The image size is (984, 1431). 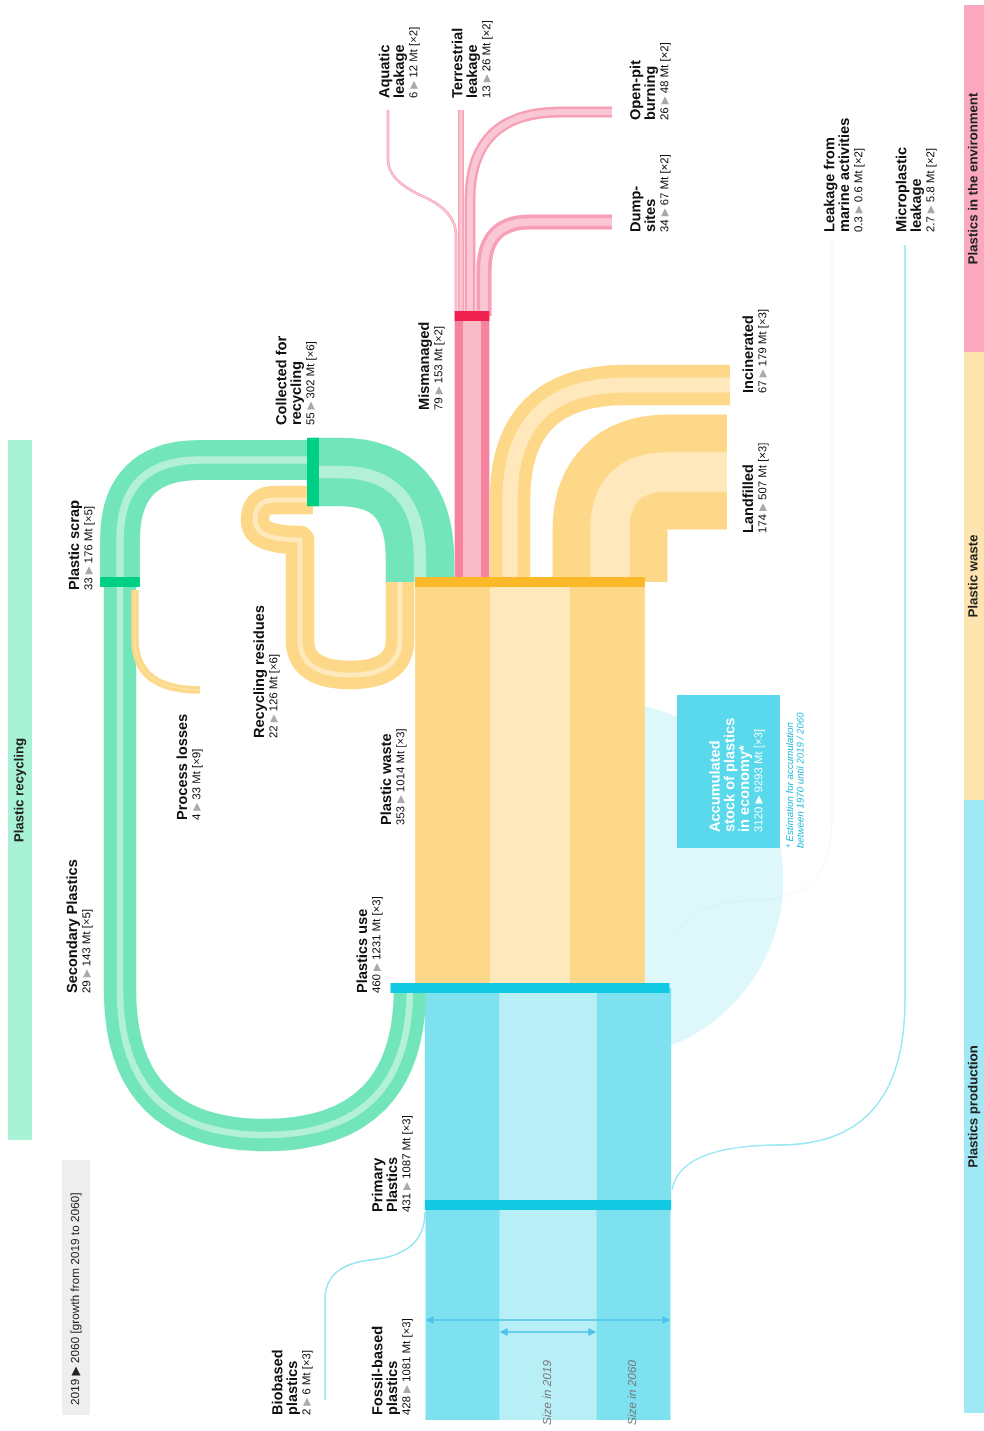 I want to click on data-label: 55, so click(x=310, y=418).